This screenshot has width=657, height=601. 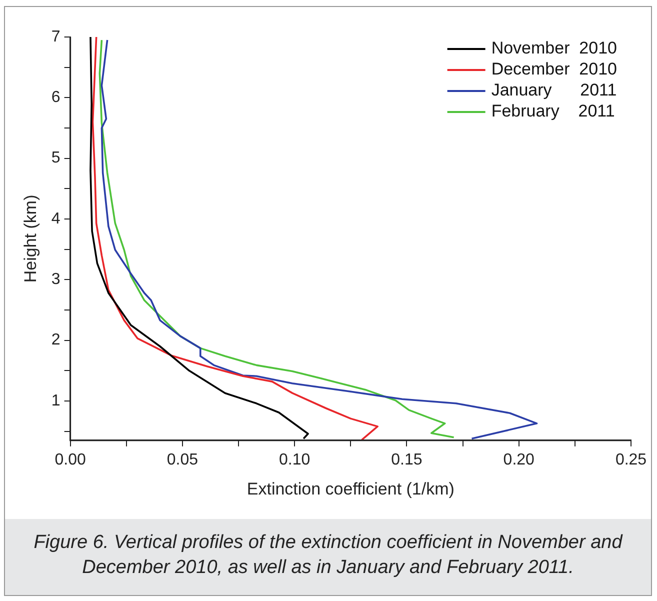 What do you see at coordinates (350, 488) in the screenshot?
I see `x-axis-title: Extinction coefficient (1/km)` at bounding box center [350, 488].